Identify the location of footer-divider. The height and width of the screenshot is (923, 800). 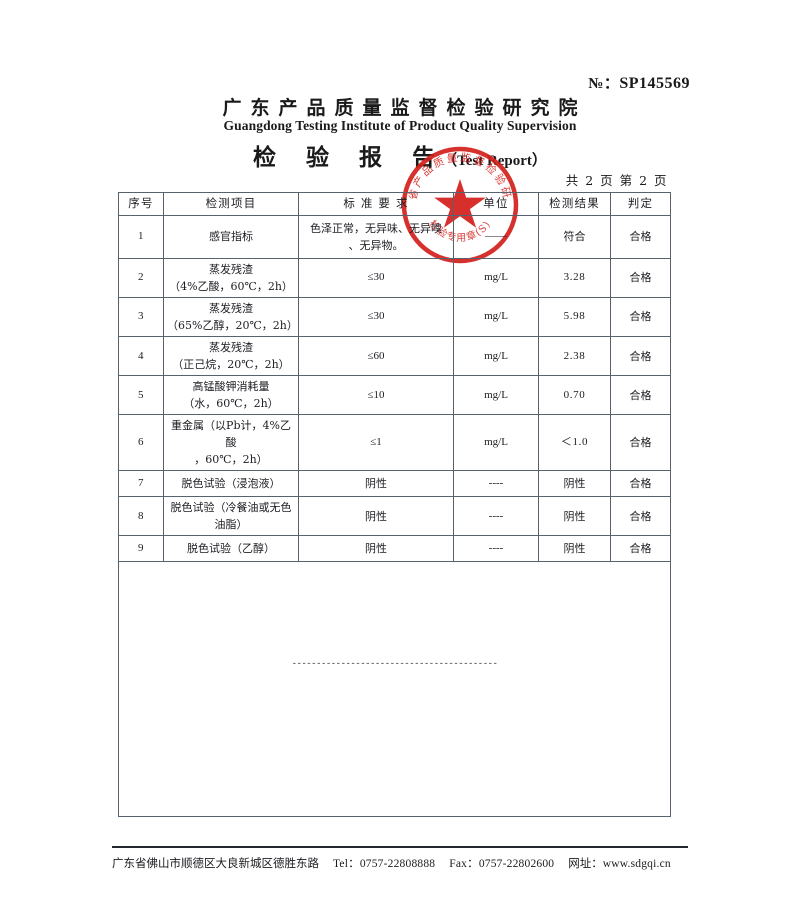
(400, 847).